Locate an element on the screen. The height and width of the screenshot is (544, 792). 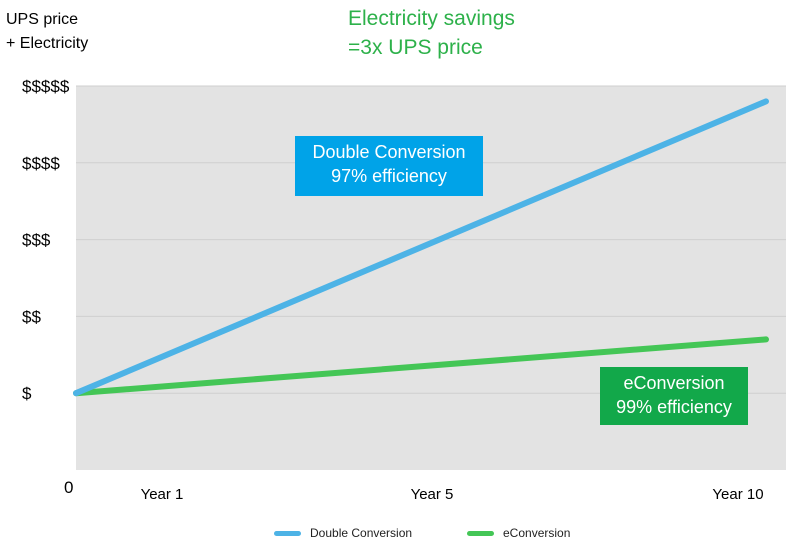
econversion-callout: eConversion 99% efficiency is located at coordinates (674, 396).